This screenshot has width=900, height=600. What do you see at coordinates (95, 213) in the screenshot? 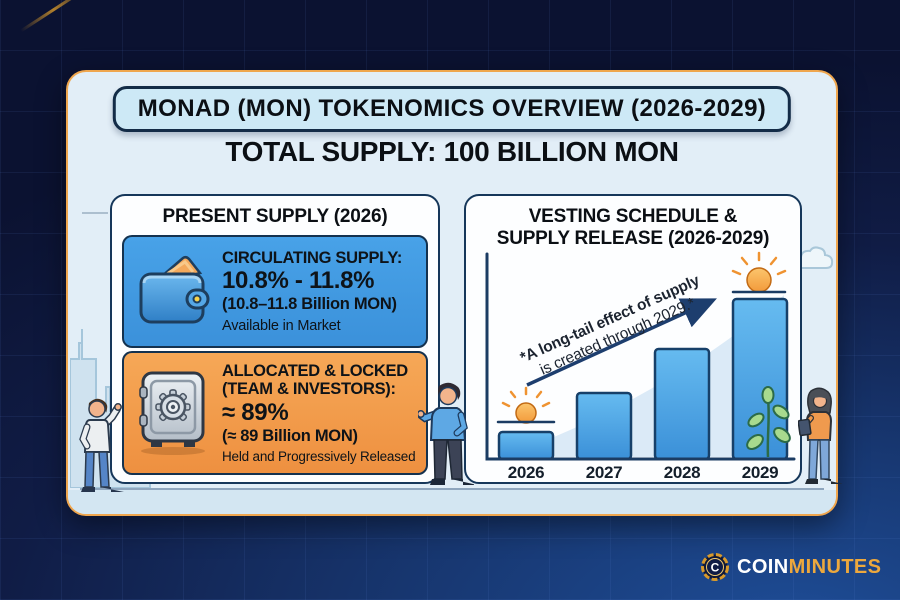
I see `dash-decor` at bounding box center [95, 213].